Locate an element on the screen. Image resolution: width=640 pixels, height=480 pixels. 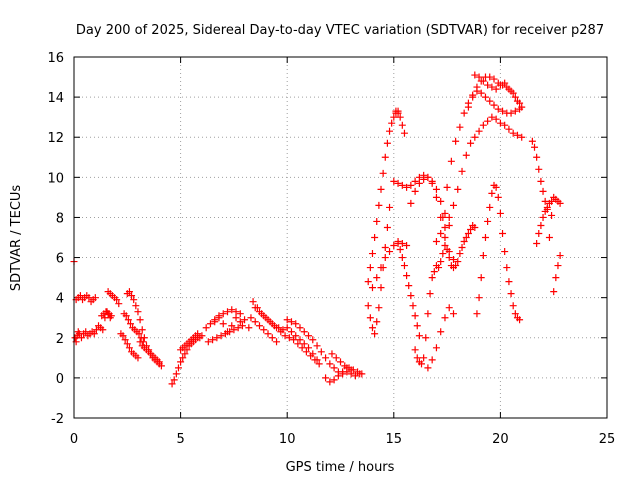
y-tick-label: 8 is located at coordinates (60, 218).